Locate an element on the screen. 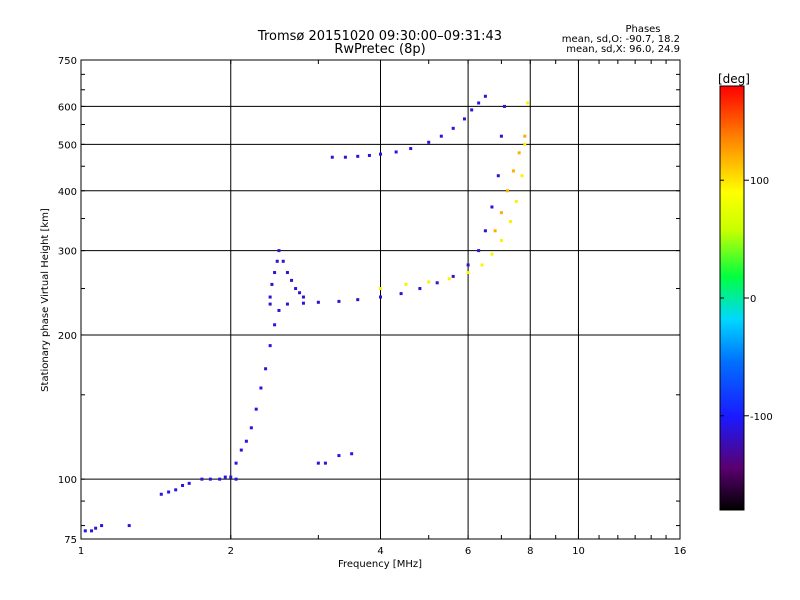  y-tick-label: 75 is located at coordinates (70, 540).